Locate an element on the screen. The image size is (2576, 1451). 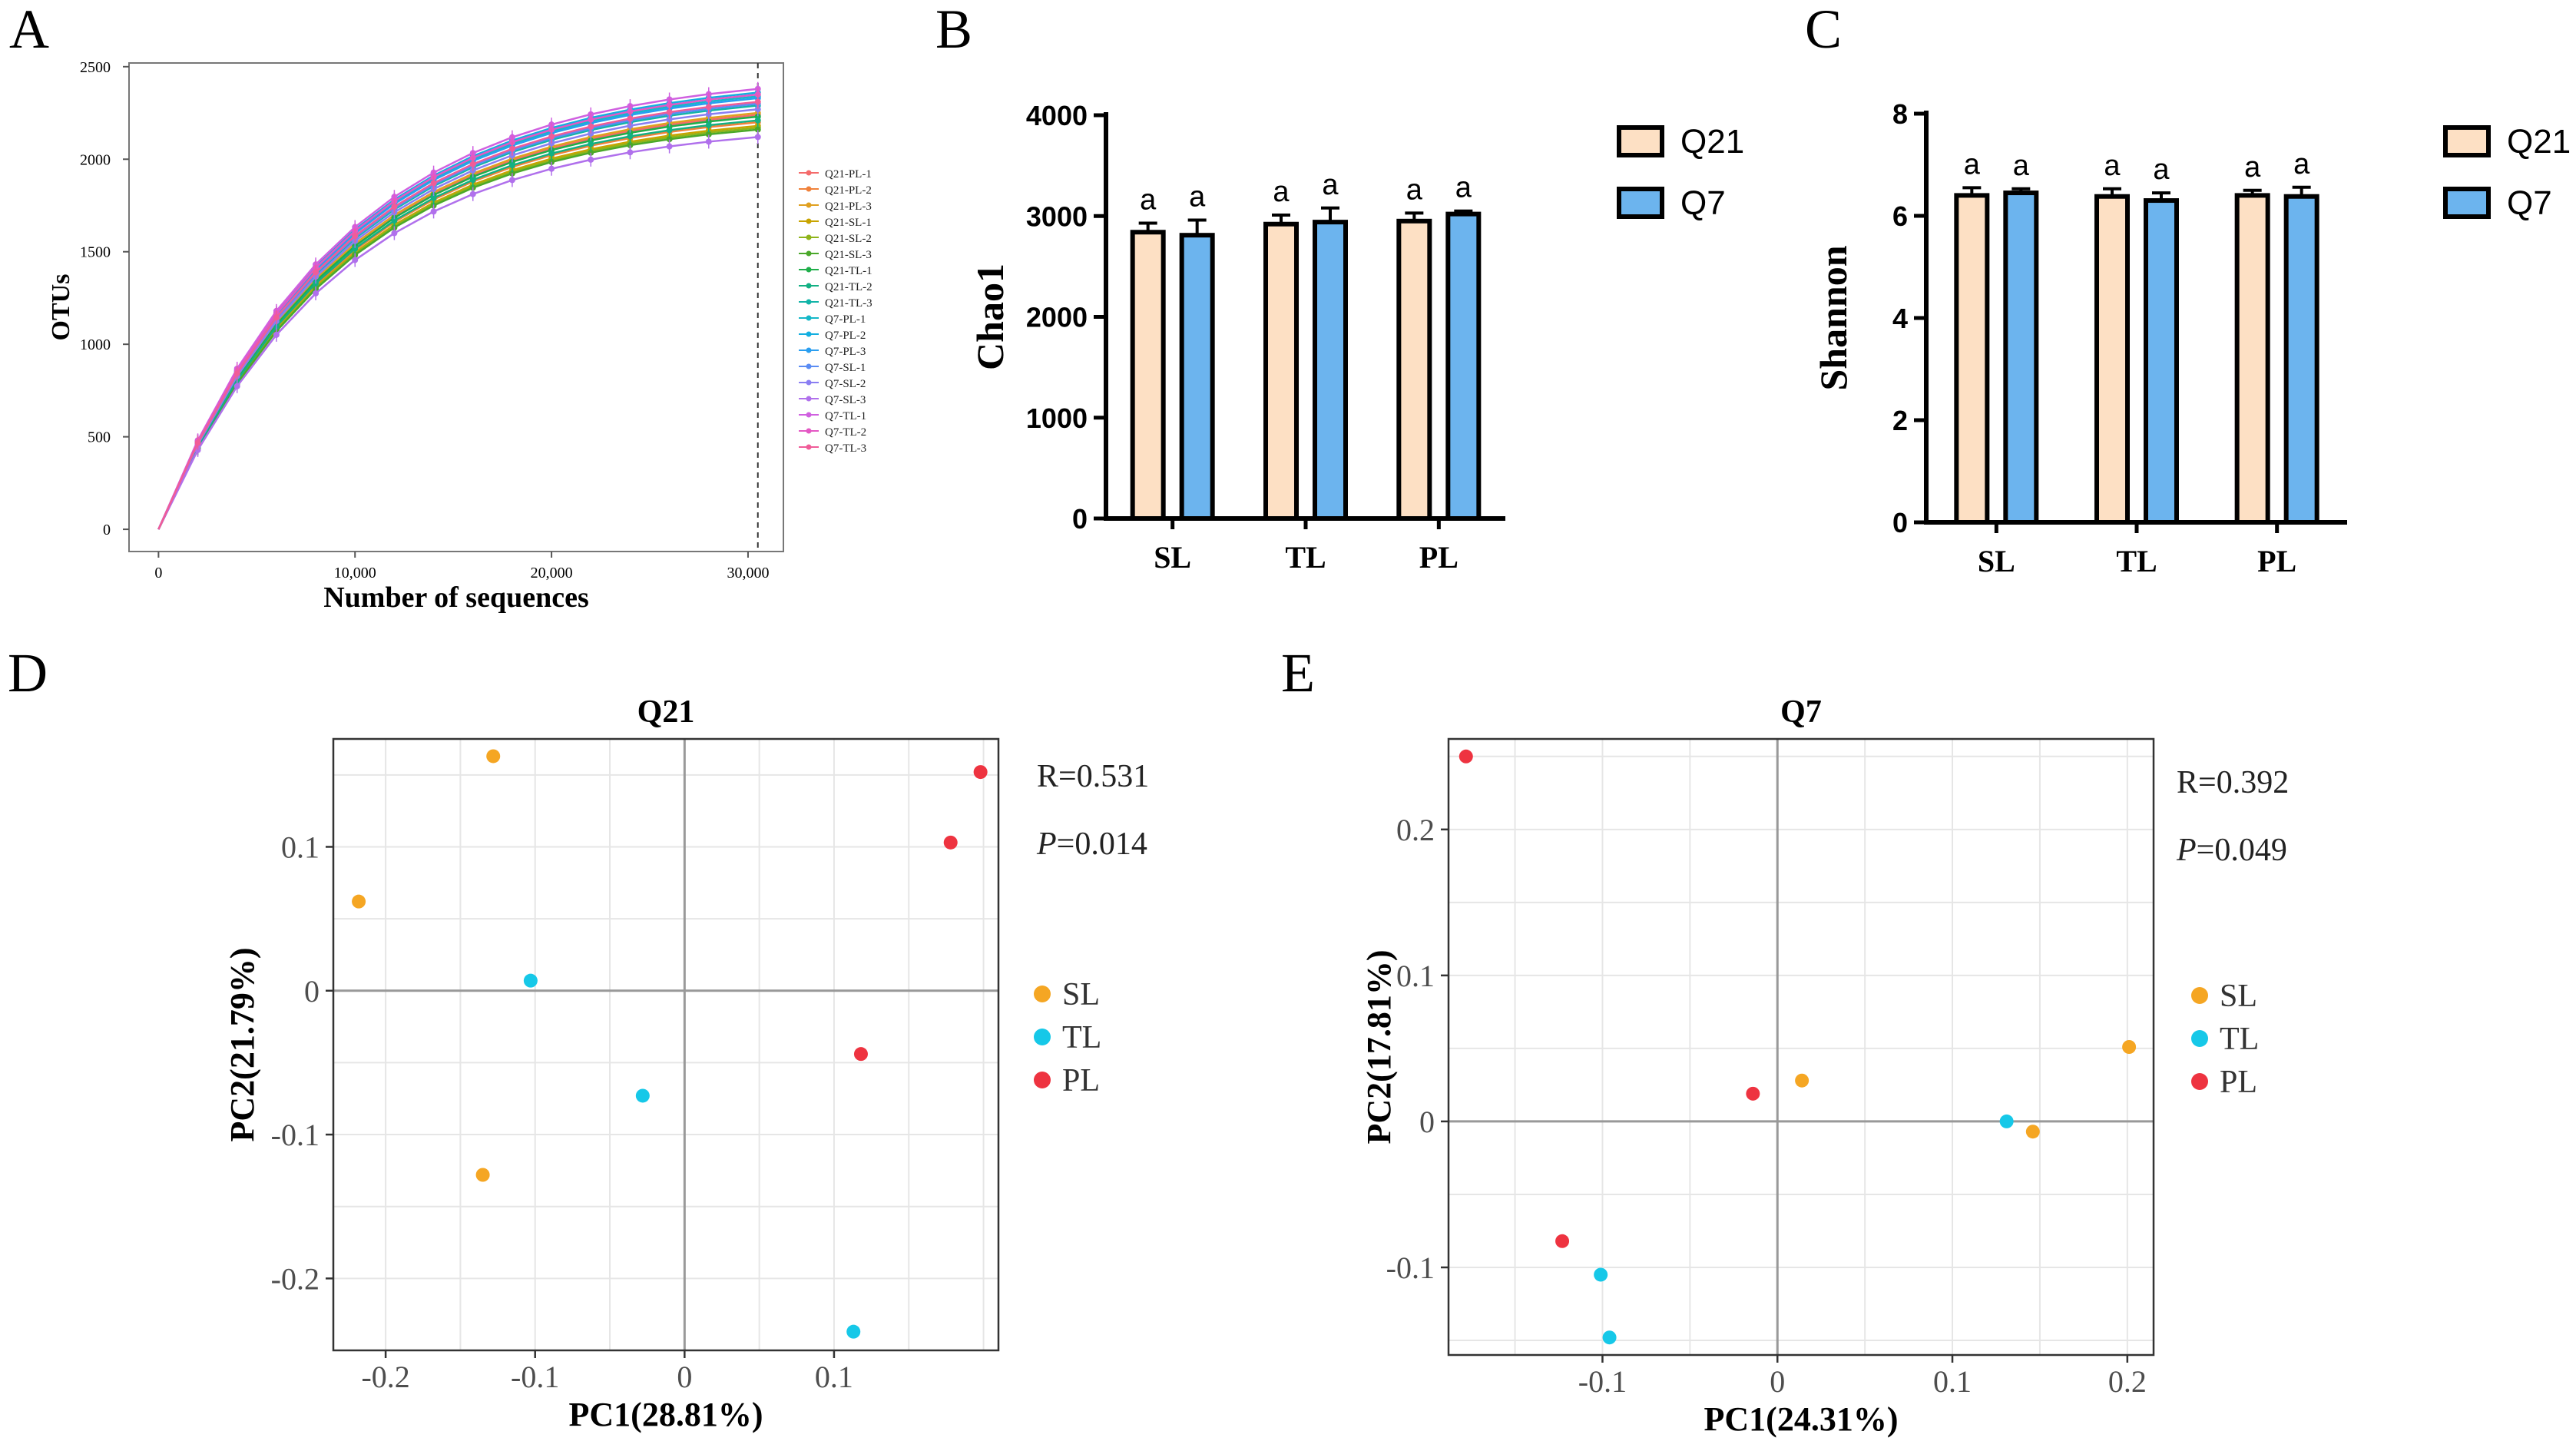
legend-label: Q21-PL-2 is located at coordinates (849, 190).